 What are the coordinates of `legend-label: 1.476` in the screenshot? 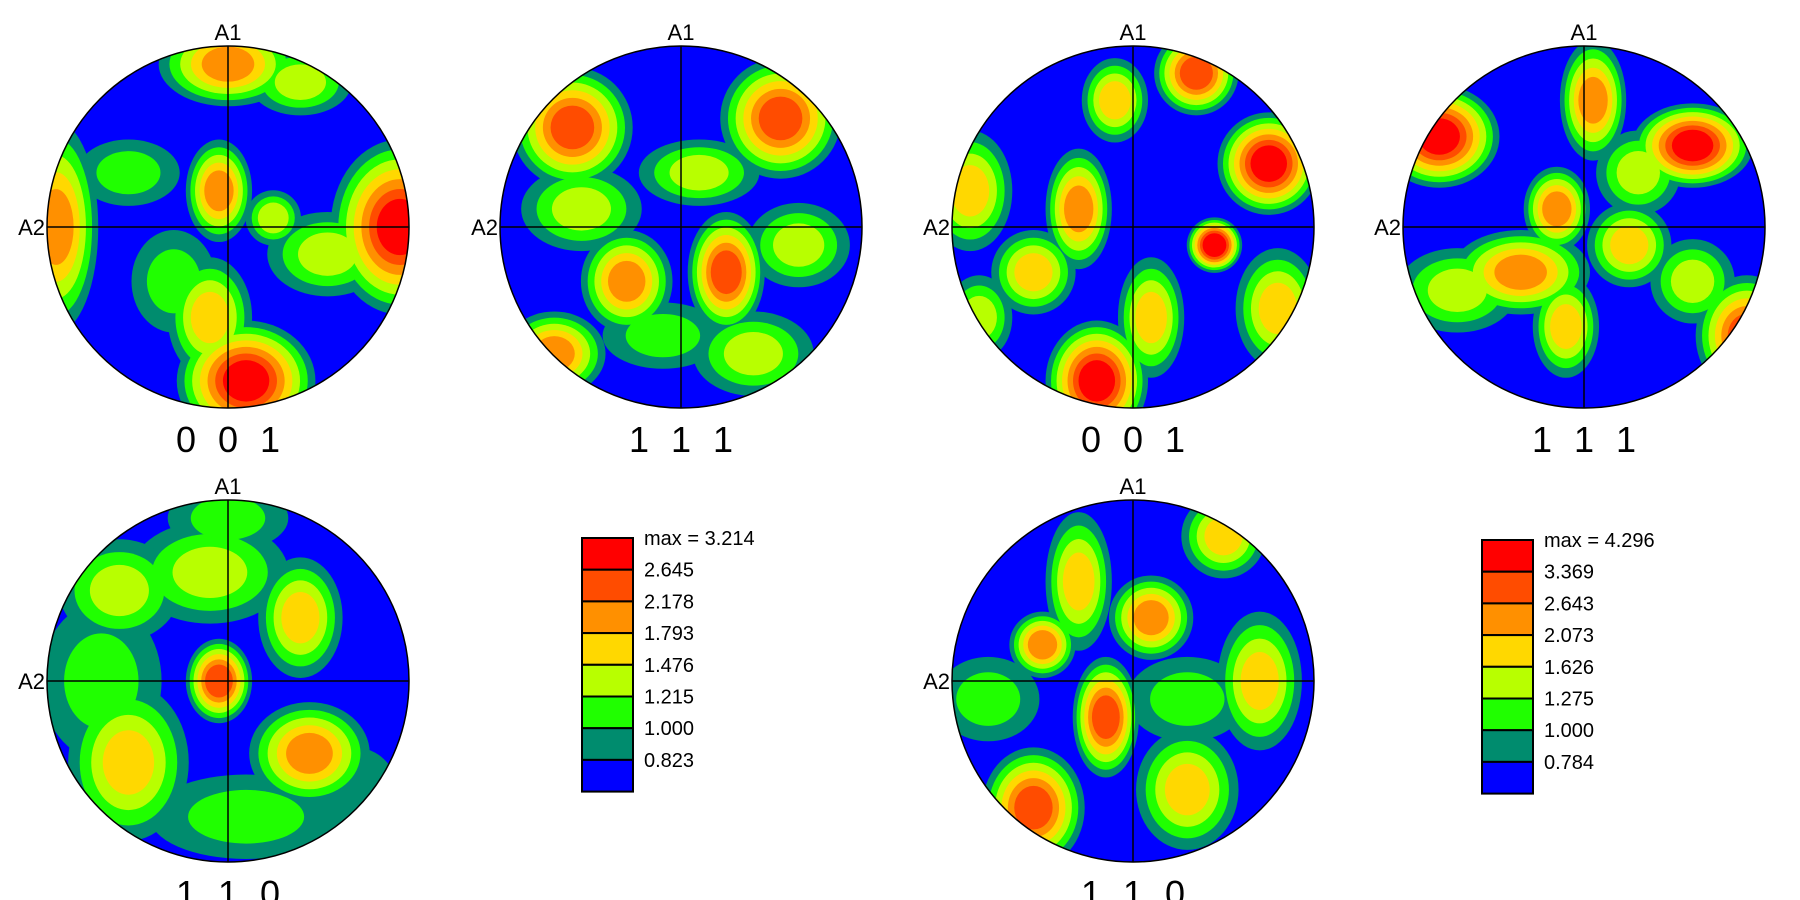 It's located at (669, 666).